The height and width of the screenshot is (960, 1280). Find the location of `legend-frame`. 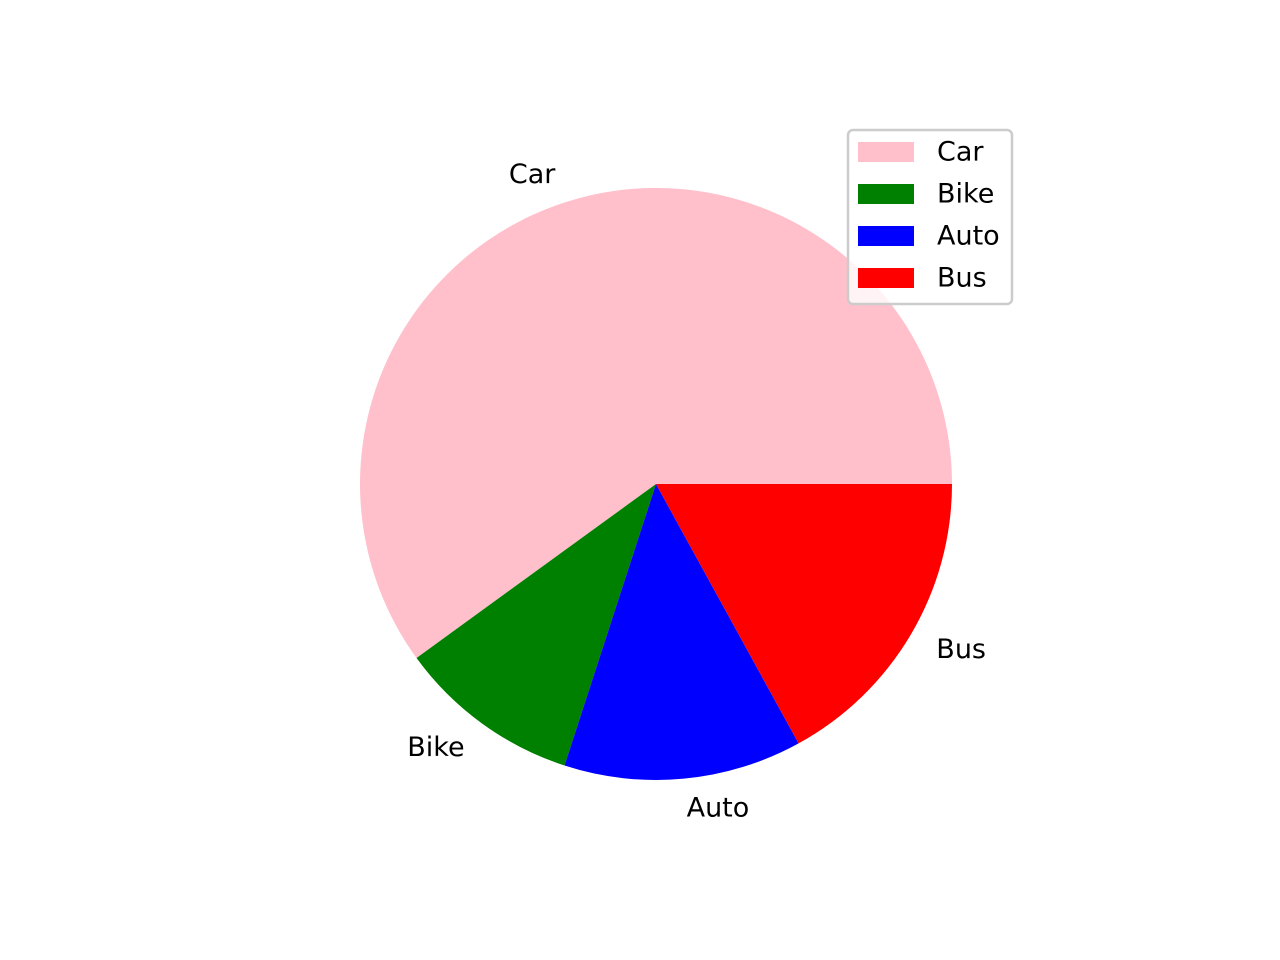

legend-frame is located at coordinates (930, 217).